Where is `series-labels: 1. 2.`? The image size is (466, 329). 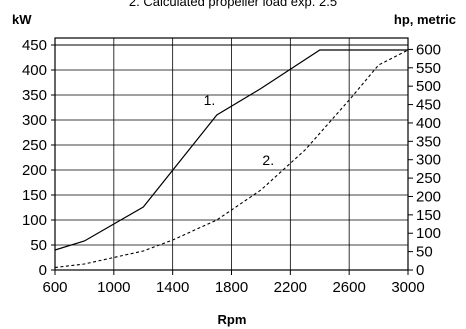 series-labels: 1. 2. is located at coordinates (239, 130).